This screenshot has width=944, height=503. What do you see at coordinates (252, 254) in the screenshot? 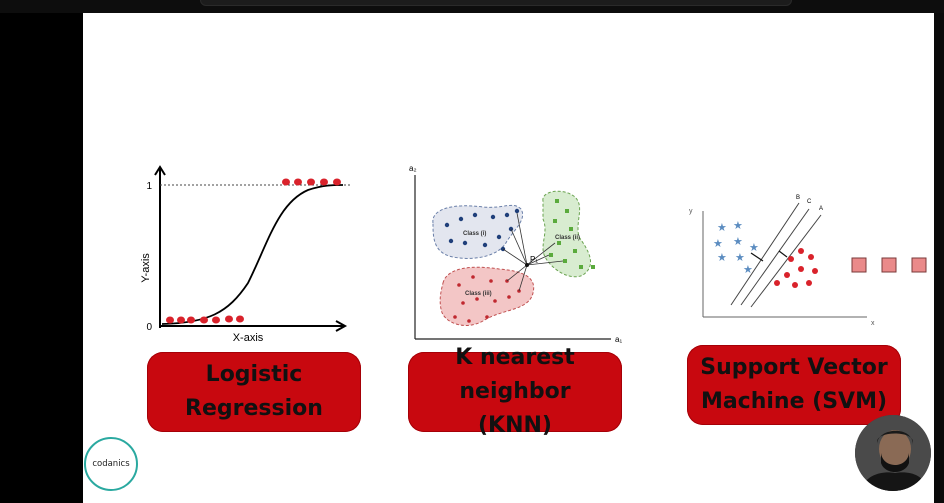
I see `sigmoid-curve` at bounding box center [252, 254].